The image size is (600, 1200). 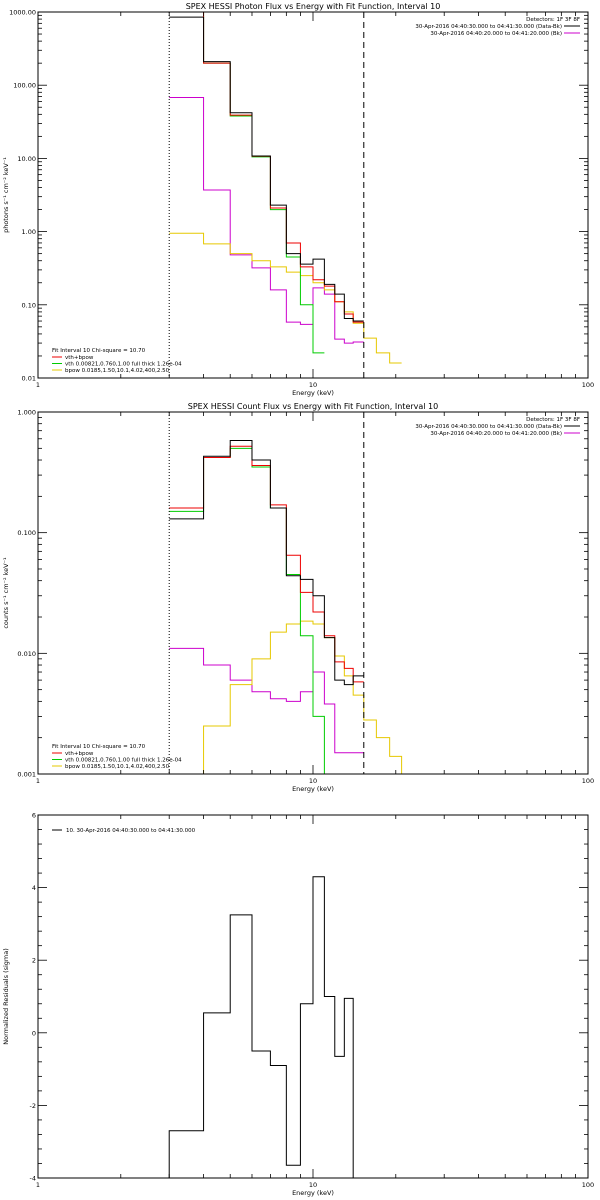 I want to click on y-tick-label: 0.01, so click(x=29, y=379).